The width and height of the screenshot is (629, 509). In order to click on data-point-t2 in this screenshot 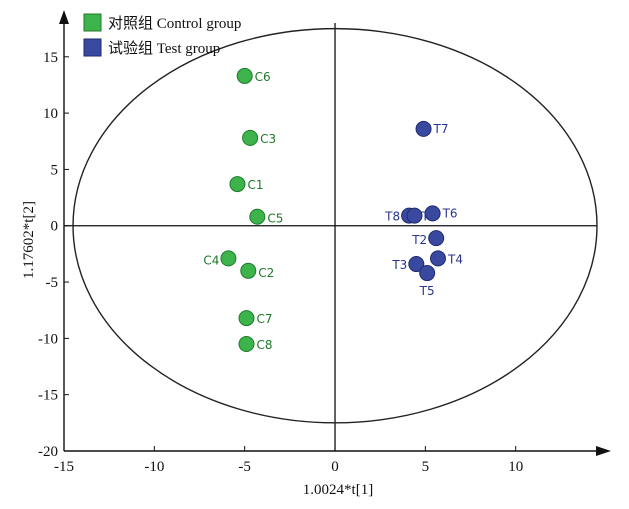, I will do `click(436, 238)`.